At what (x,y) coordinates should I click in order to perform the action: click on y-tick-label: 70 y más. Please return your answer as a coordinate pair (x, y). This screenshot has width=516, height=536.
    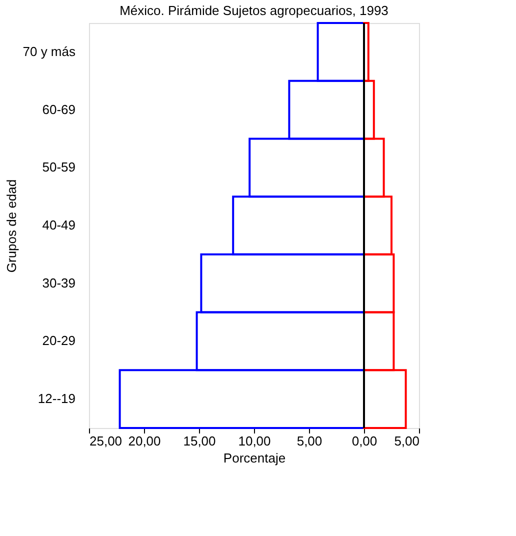
    Looking at the image, I should click on (49, 51).